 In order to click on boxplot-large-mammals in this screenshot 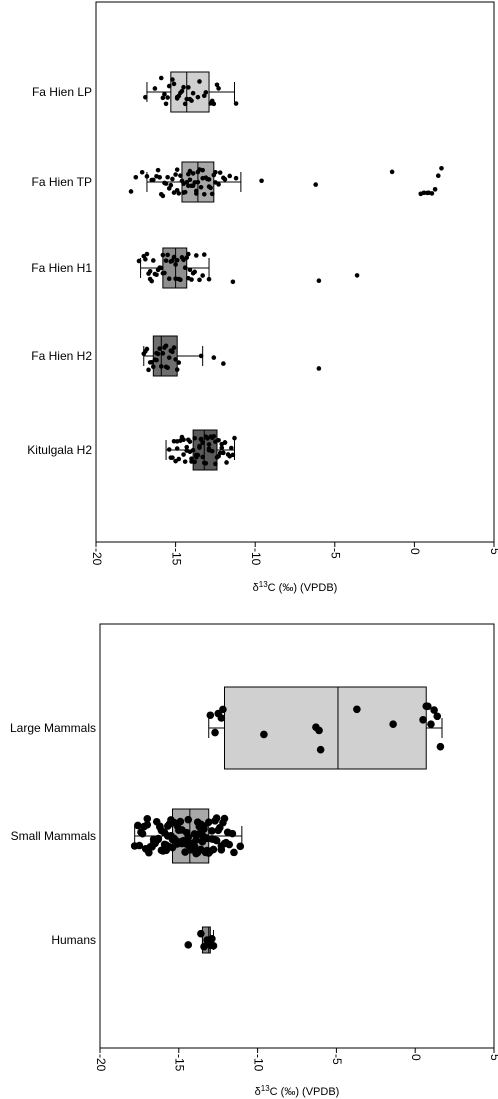, I will do `click(325, 728)`.